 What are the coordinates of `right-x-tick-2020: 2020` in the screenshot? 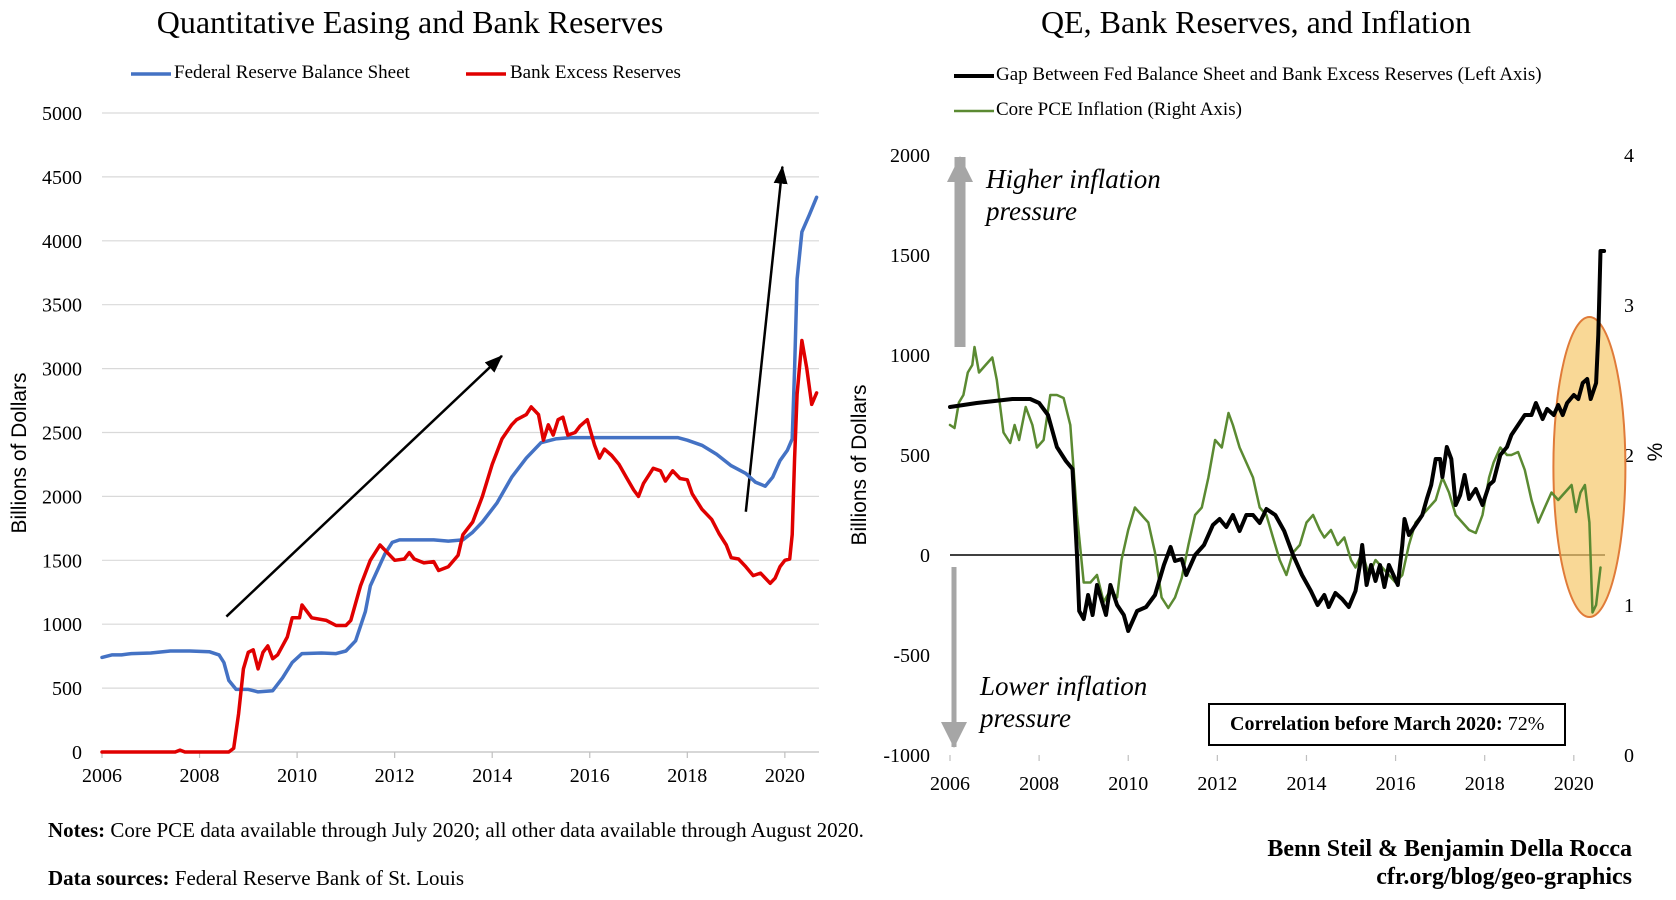 It's located at (1574, 784).